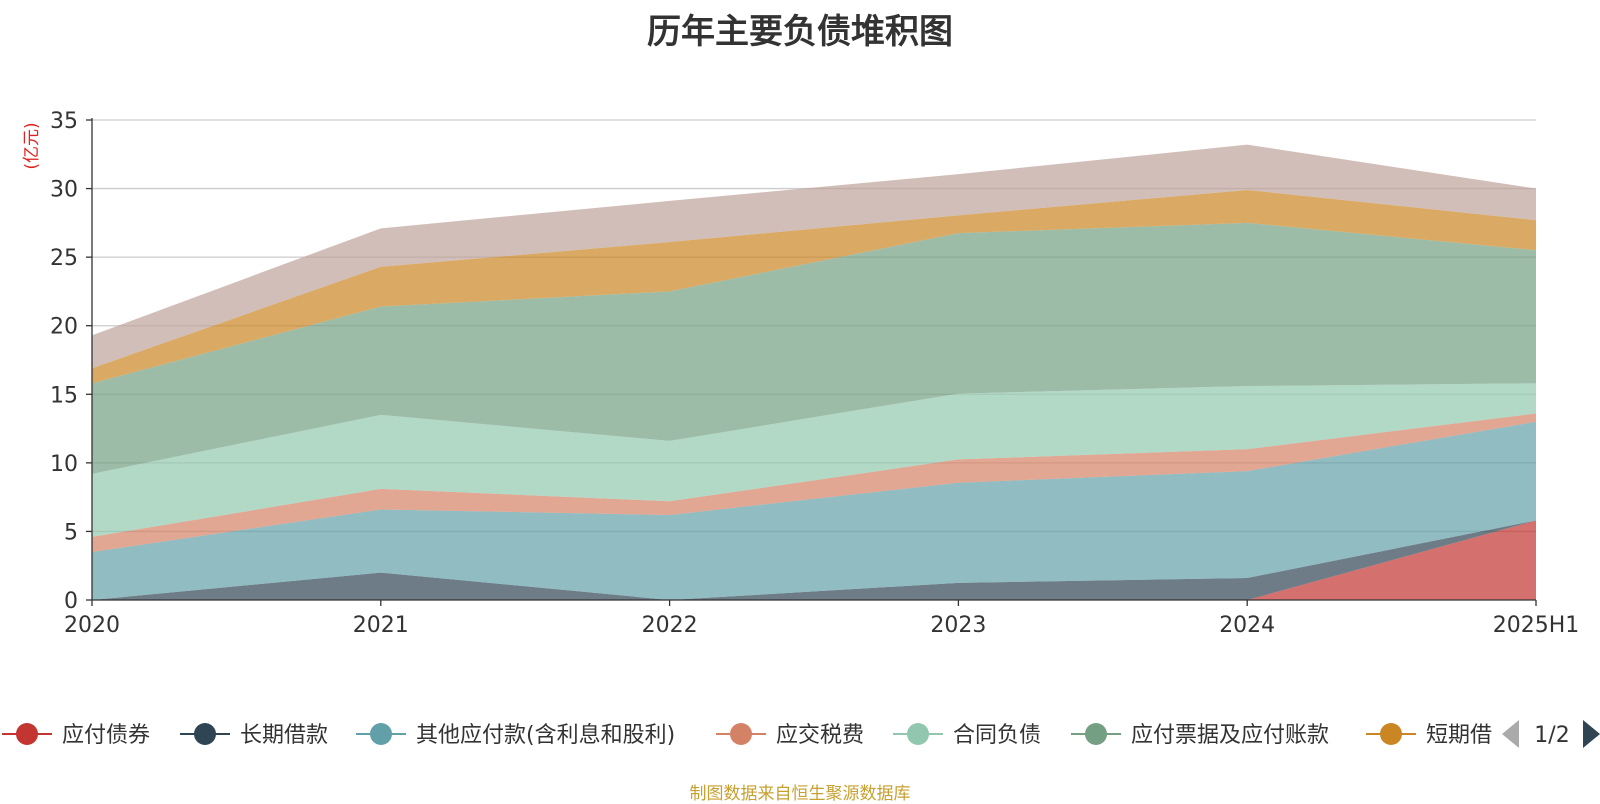 The width and height of the screenshot is (1600, 804). Describe the element at coordinates (32, 145) in the screenshot. I see `y-axis-label: (亿元)` at that location.